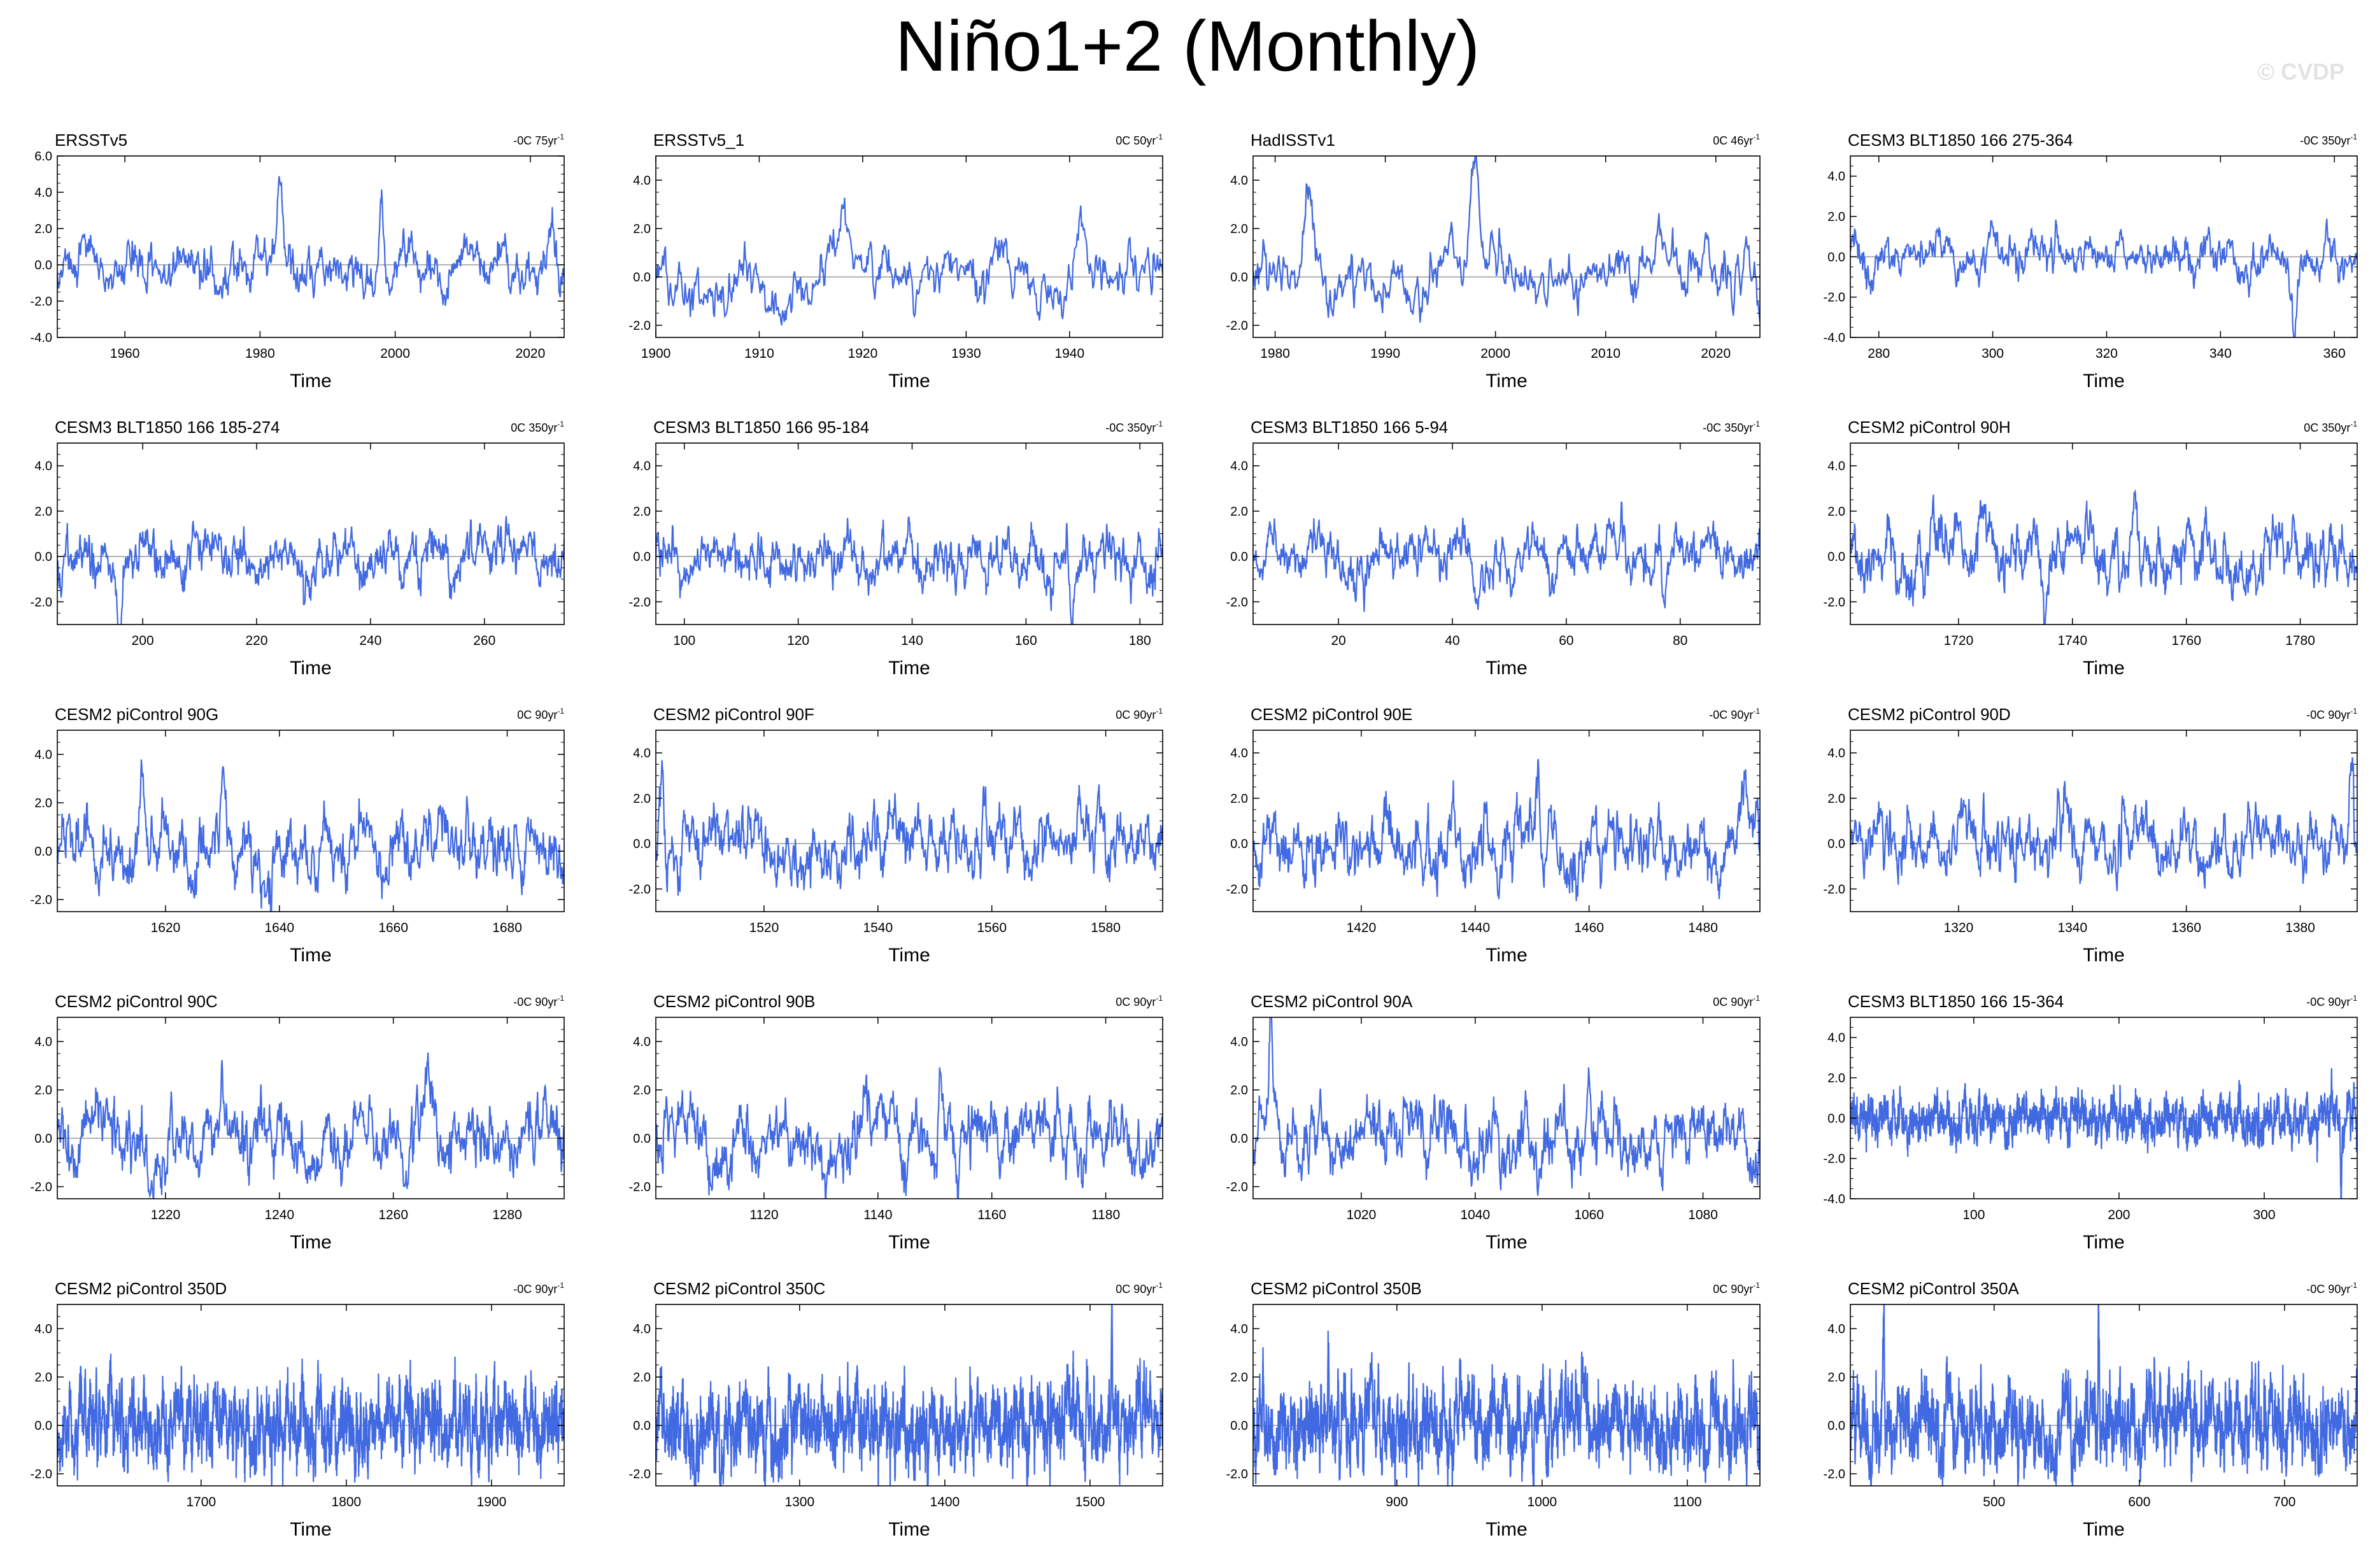 The height and width of the screenshot is (1568, 2375). I want to click on x-tick-label: 120, so click(798, 640).